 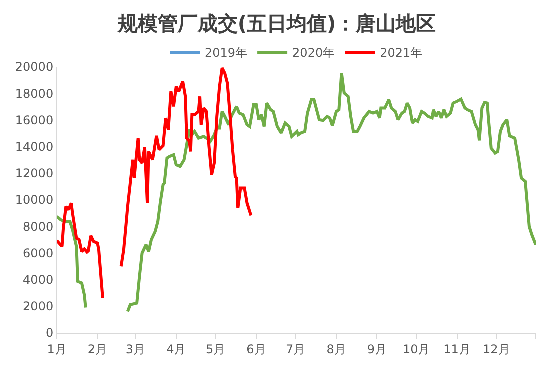 I want to click on legend-label: 2020年, so click(x=314, y=53).